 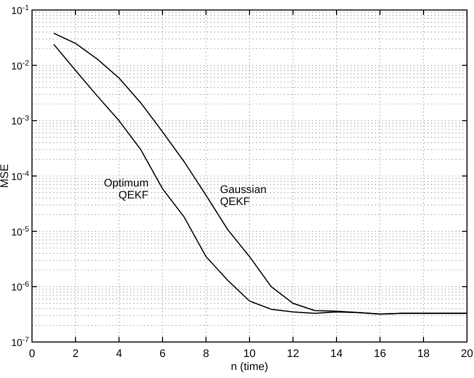 What do you see at coordinates (119, 354) in the screenshot?
I see `x-tick-label: 4` at bounding box center [119, 354].